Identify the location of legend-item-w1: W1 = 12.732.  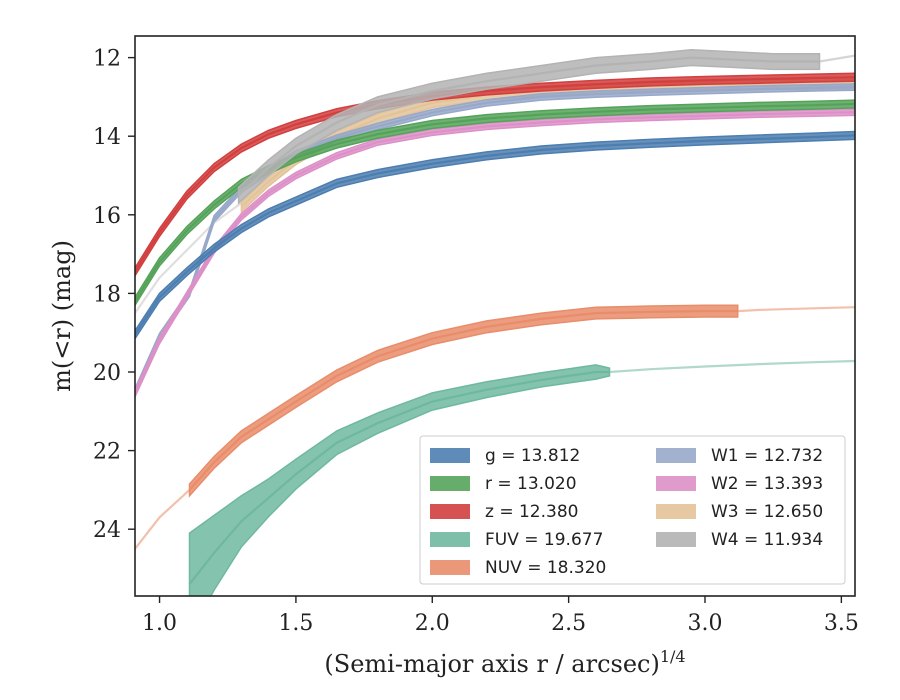
(739, 456).